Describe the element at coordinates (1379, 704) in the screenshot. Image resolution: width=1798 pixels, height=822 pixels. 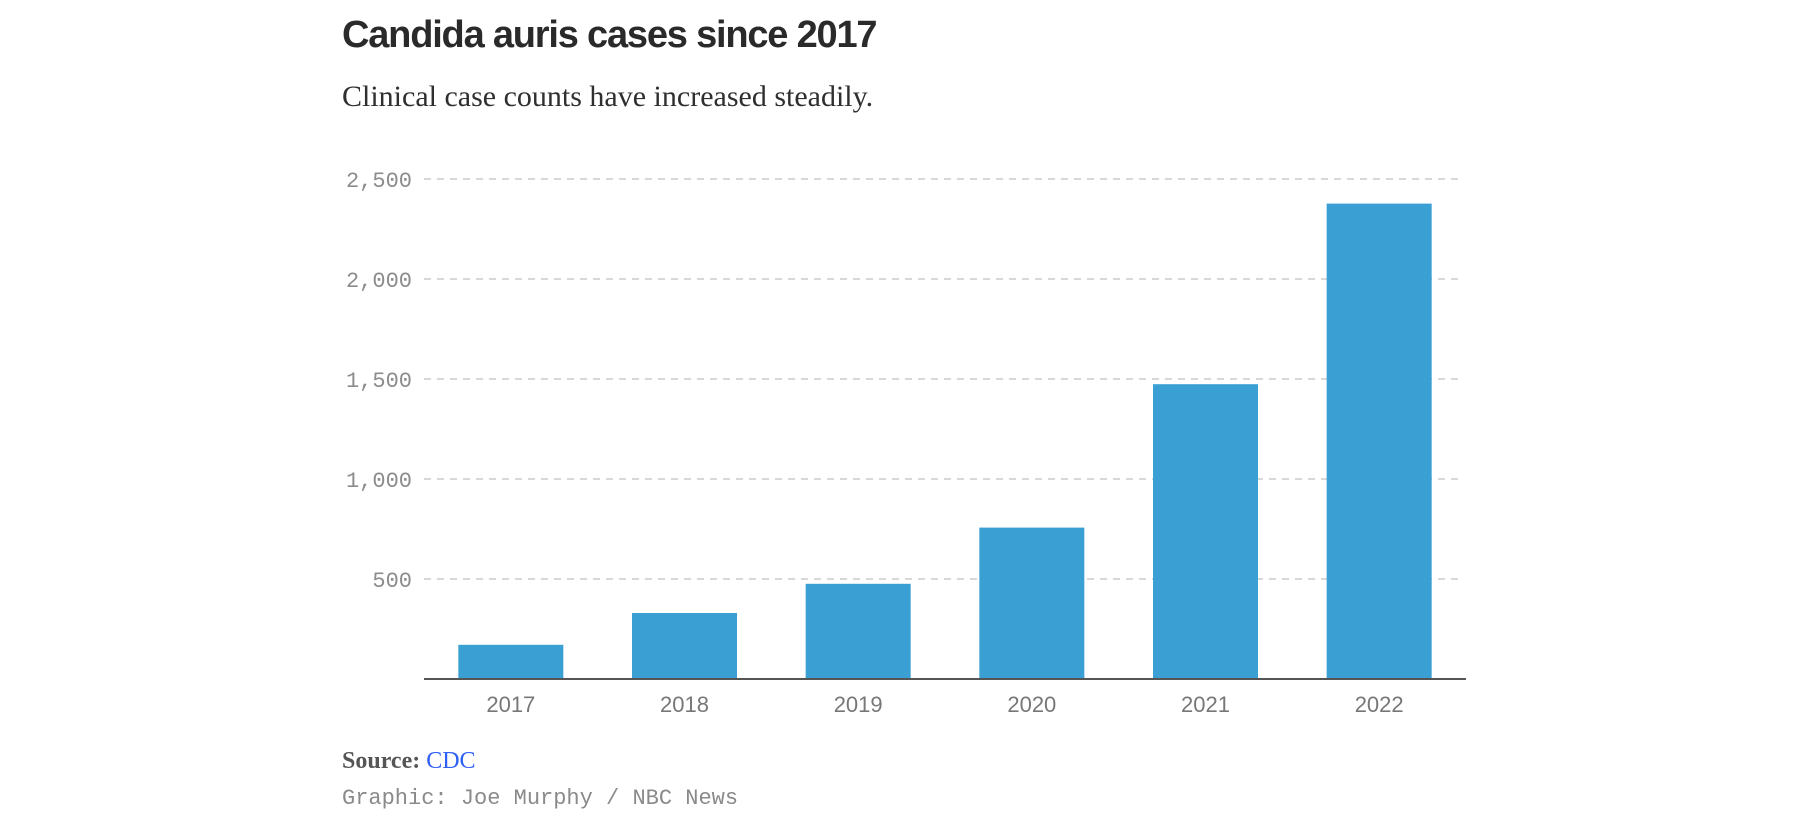
I see `x-tick-label: 2022` at that location.